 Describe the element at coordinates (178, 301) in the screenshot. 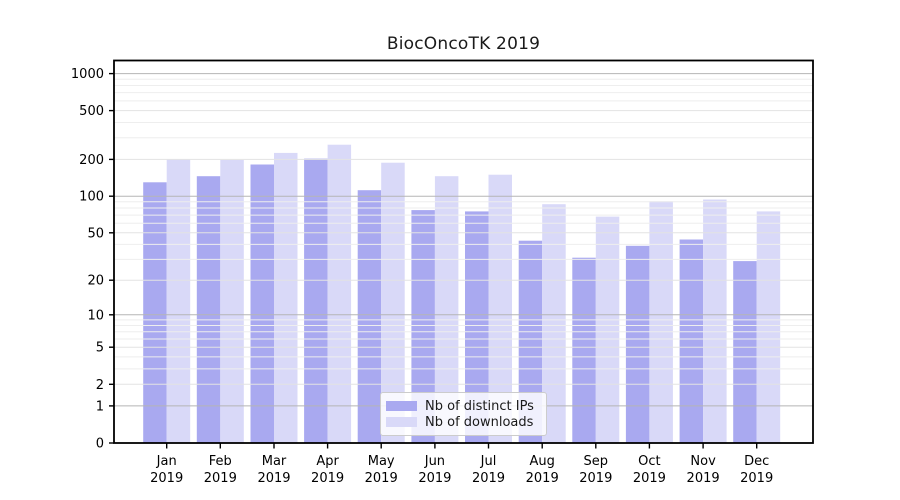

I see `bar-downloads-jan` at that location.